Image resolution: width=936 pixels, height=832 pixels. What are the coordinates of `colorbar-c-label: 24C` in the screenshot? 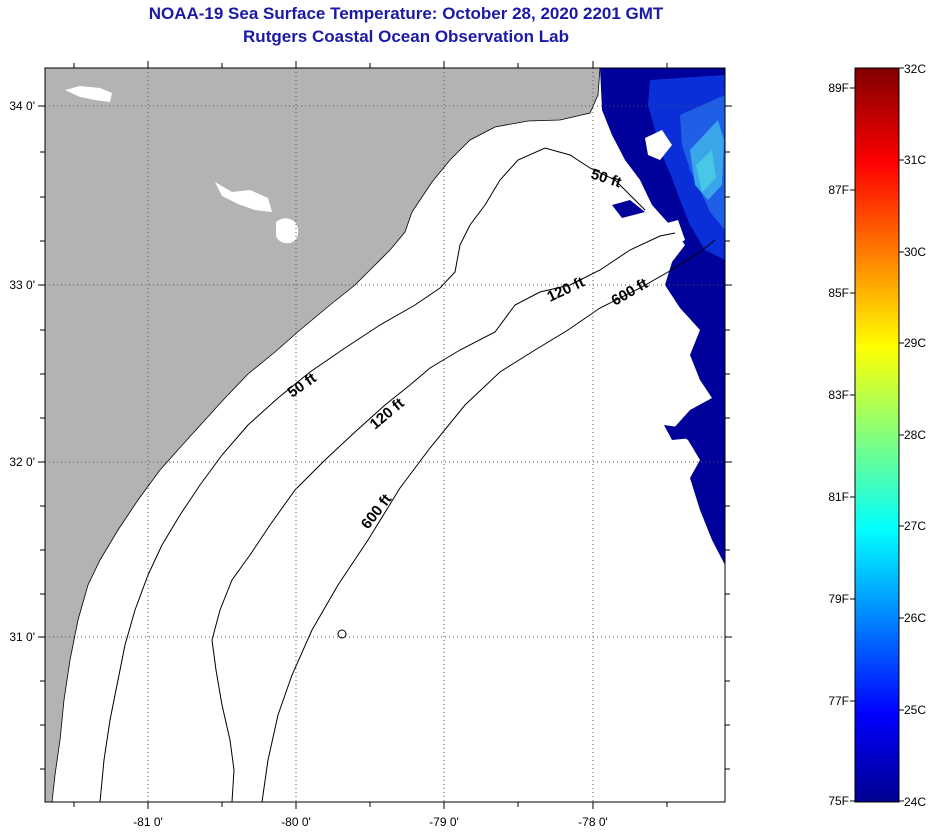 It's located at (915, 802).